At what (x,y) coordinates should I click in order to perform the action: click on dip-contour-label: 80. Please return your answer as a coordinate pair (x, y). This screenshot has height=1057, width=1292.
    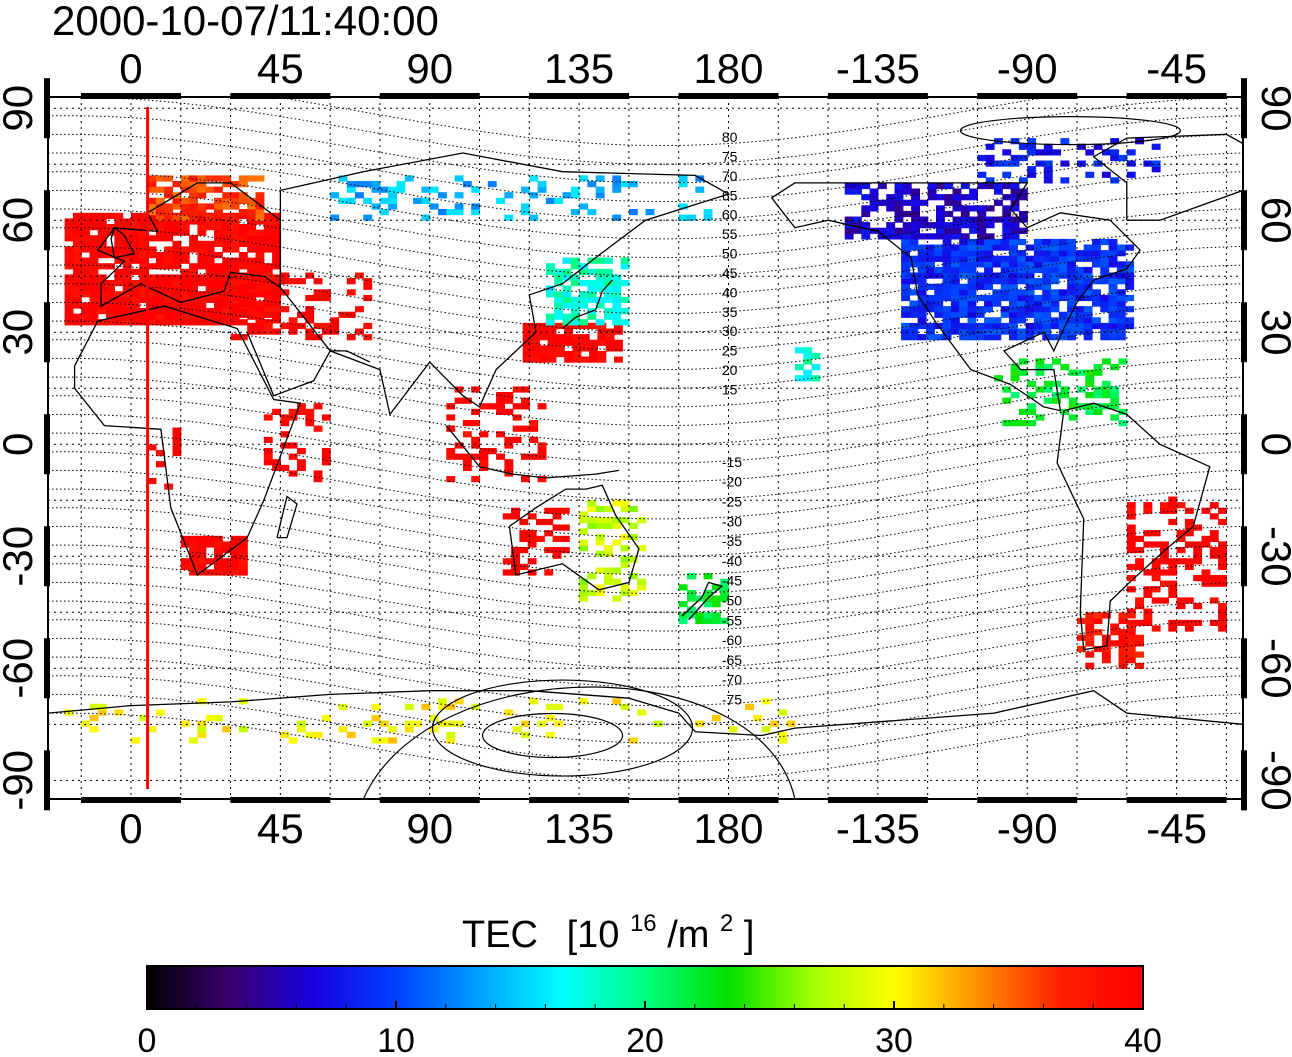
    Looking at the image, I should click on (730, 137).